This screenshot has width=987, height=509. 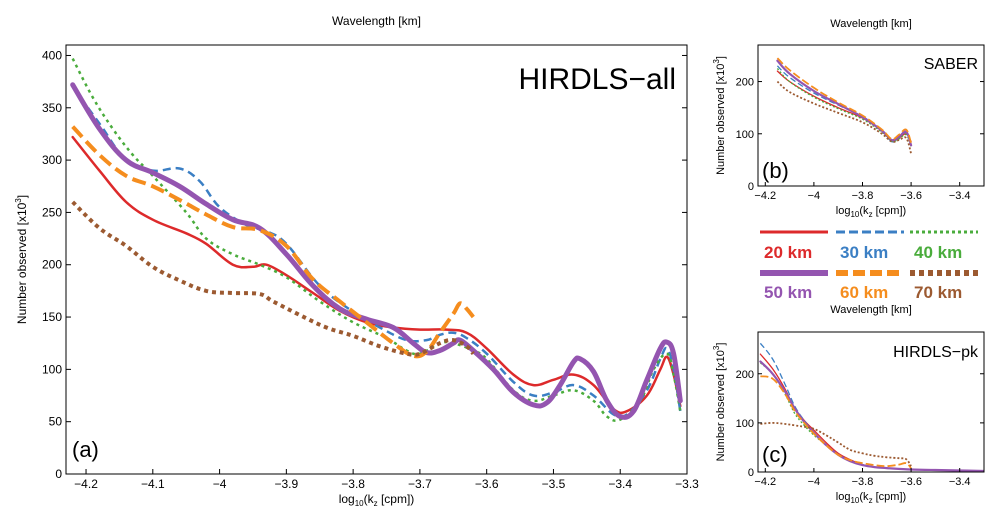 What do you see at coordinates (936, 352) in the screenshot?
I see `chart-title: HIRDLS−pk` at bounding box center [936, 352].